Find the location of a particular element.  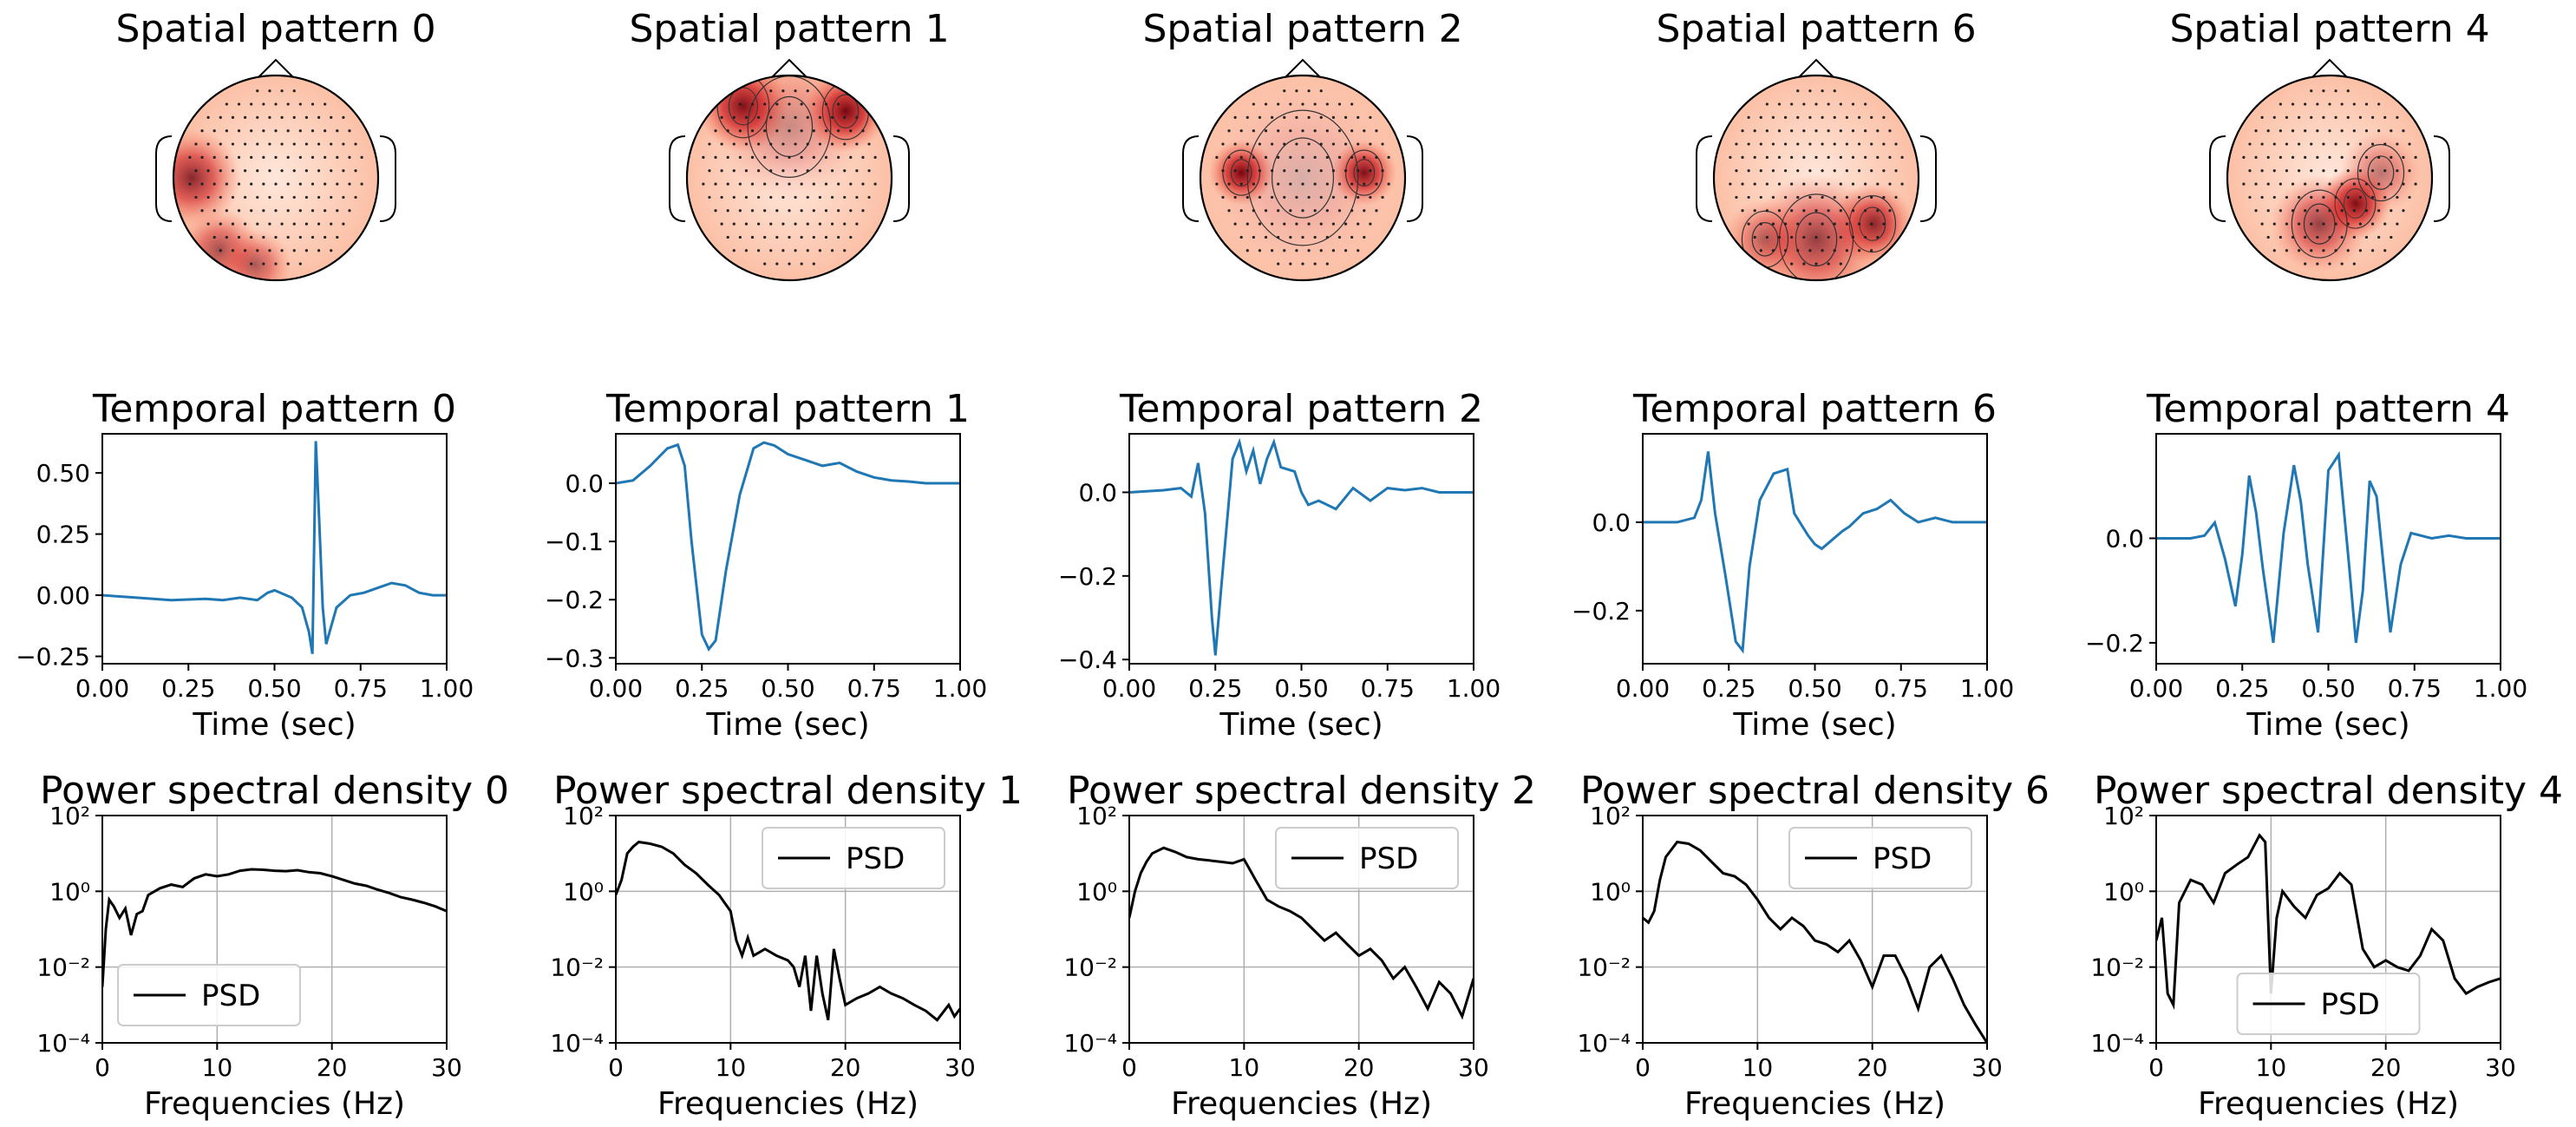

chart-title: Power spectral density 1 is located at coordinates (788, 791).